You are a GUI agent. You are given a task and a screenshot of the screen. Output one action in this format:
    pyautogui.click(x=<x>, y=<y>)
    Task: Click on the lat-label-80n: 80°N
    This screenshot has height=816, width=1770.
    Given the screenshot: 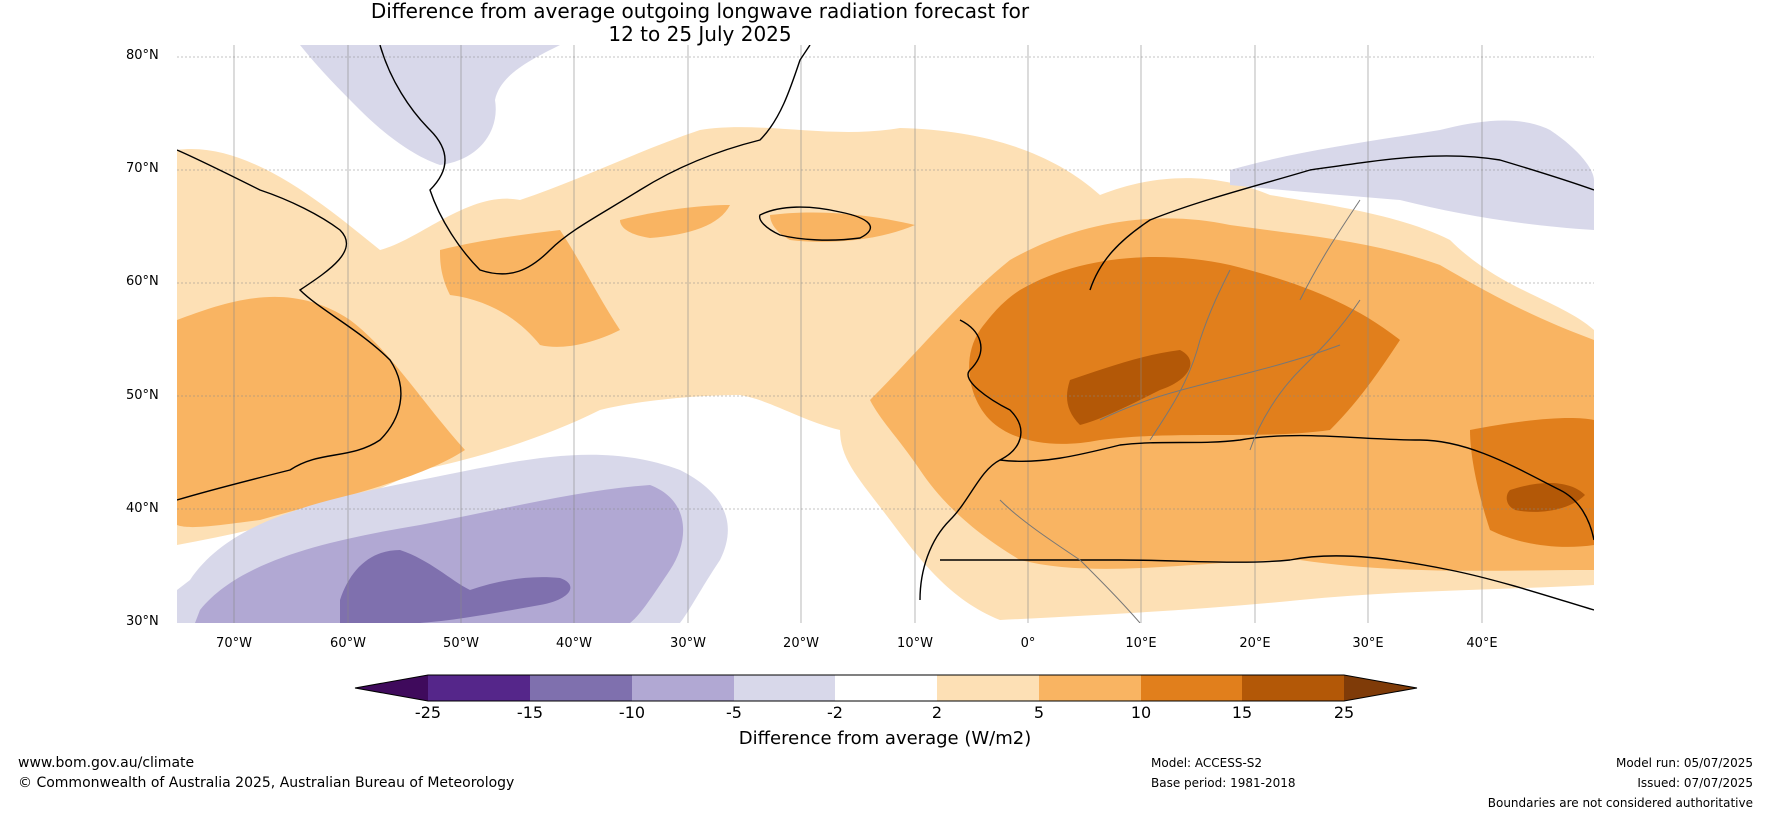 What is the action you would take?
    pyautogui.click(x=142, y=55)
    